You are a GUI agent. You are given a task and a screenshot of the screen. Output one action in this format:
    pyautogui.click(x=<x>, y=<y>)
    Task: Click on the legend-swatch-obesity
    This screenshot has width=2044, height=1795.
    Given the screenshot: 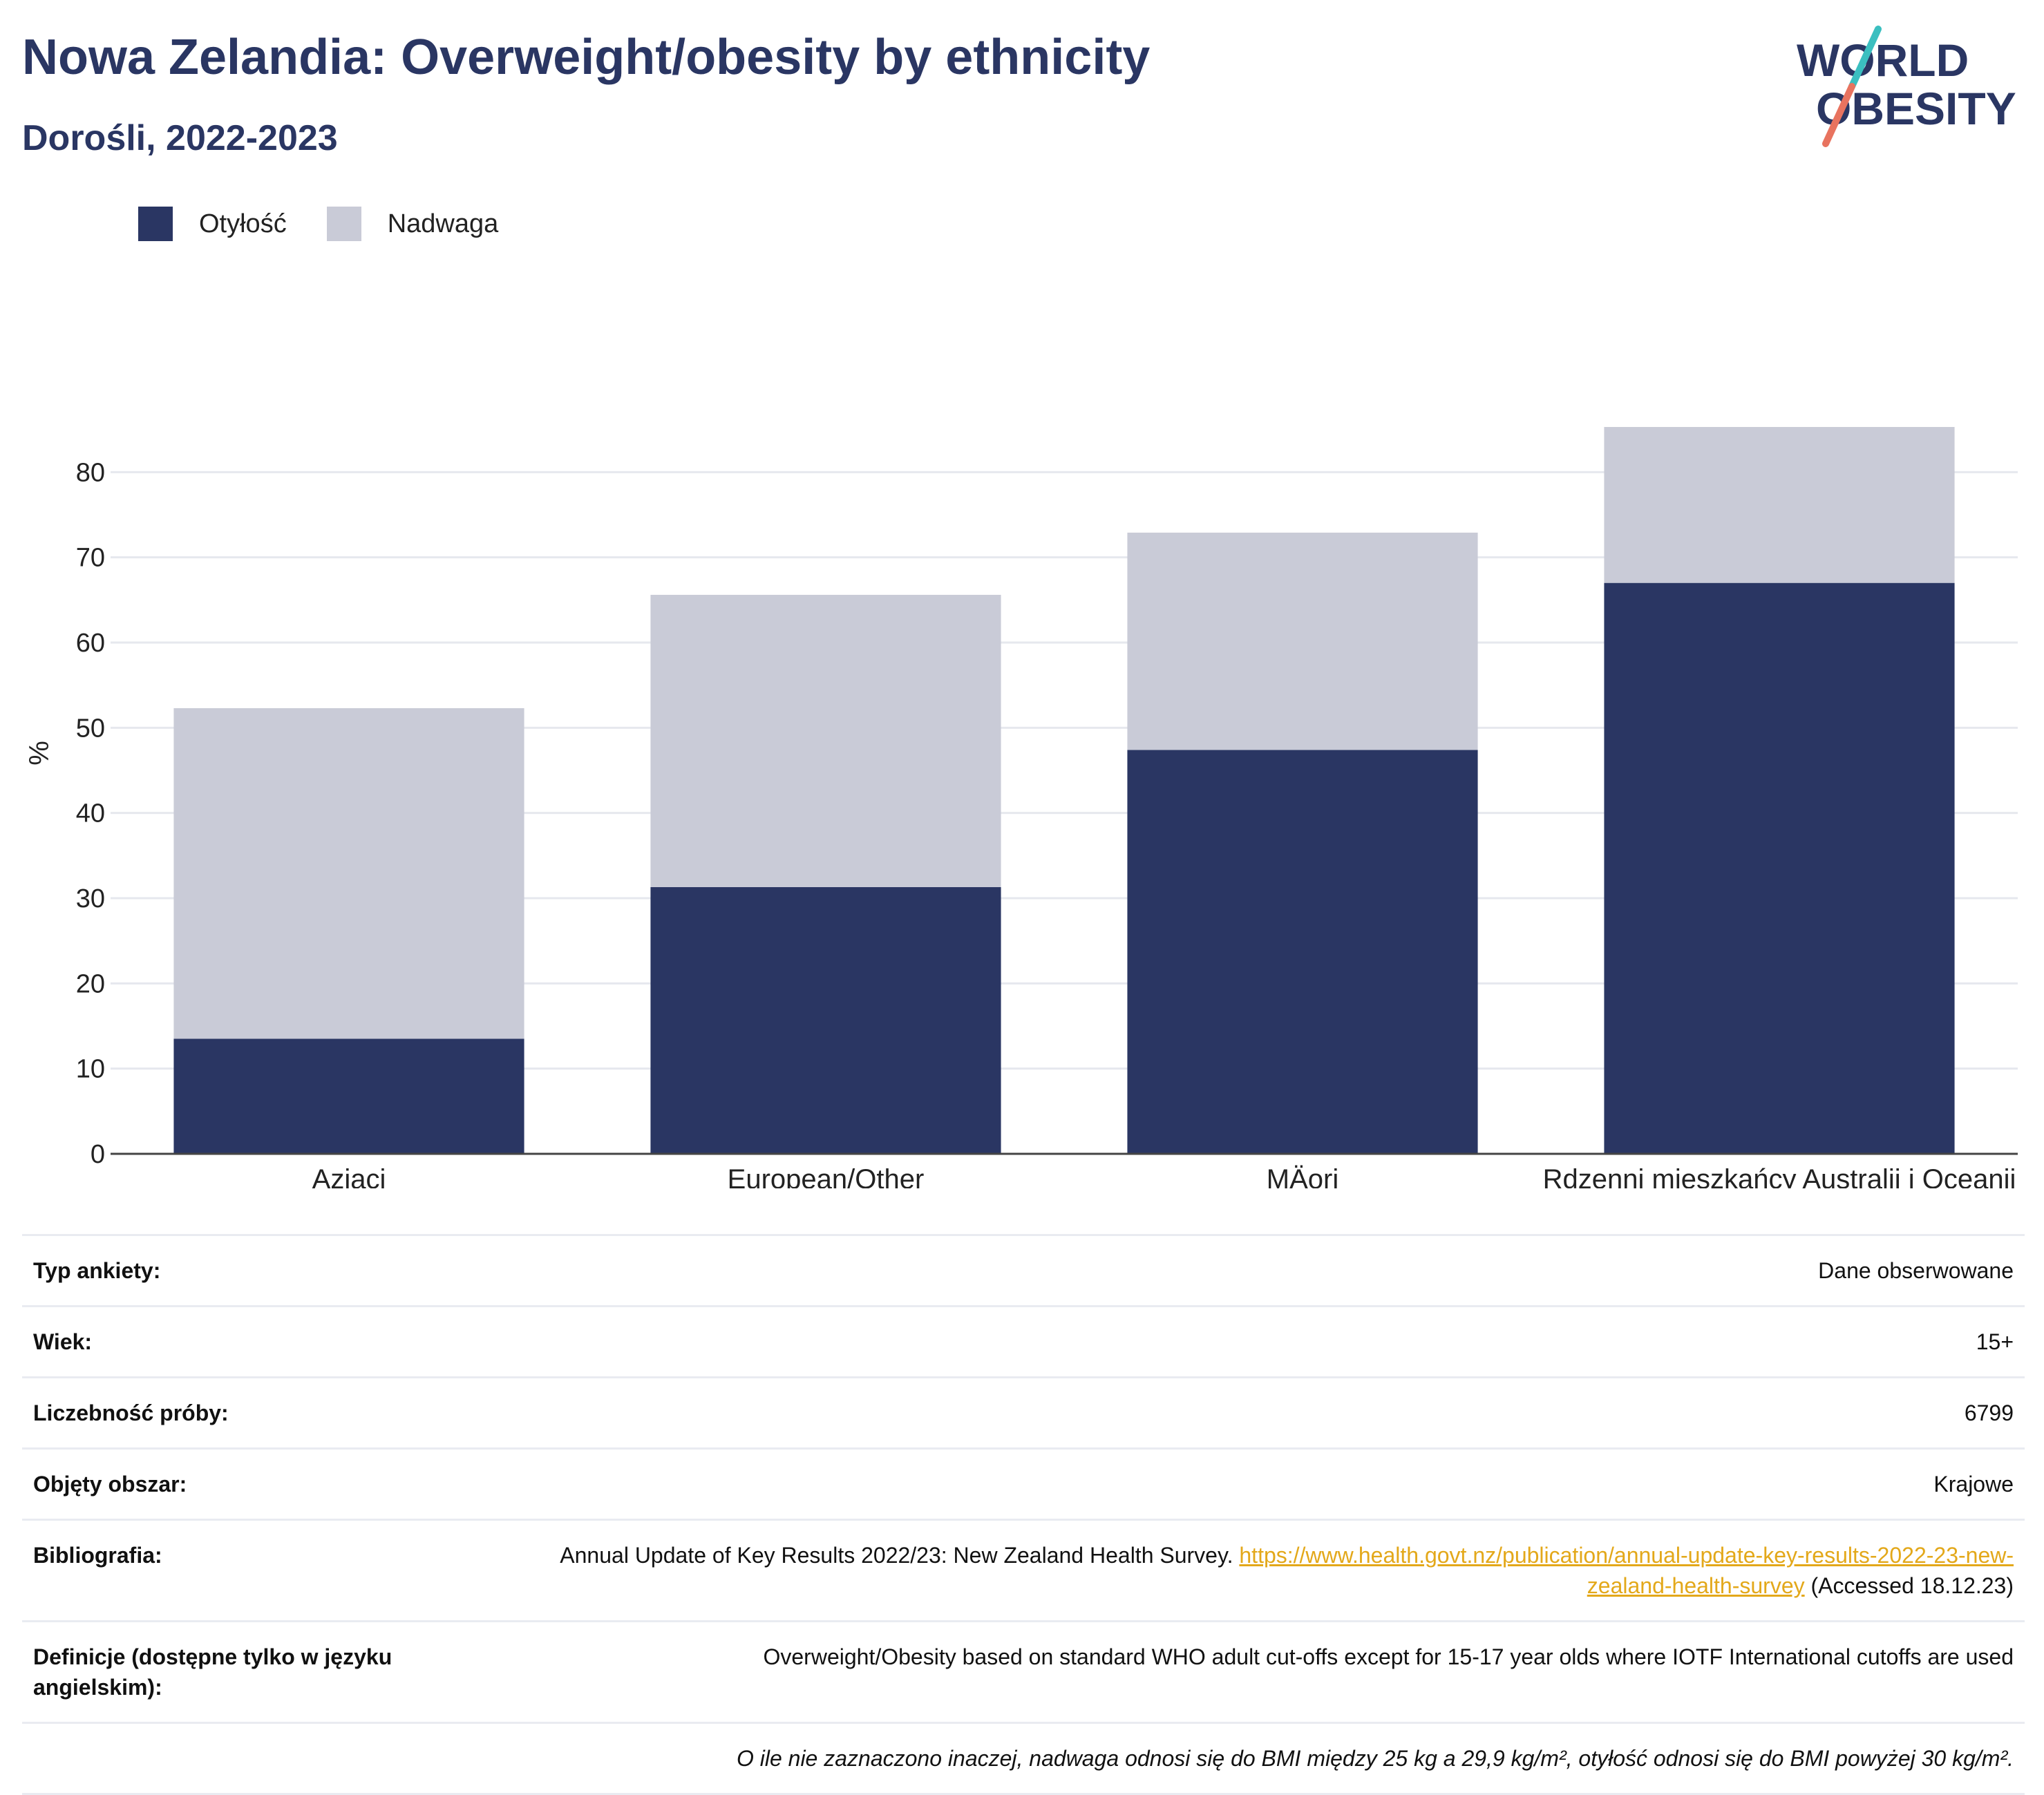 What is the action you would take?
    pyautogui.click(x=155, y=224)
    